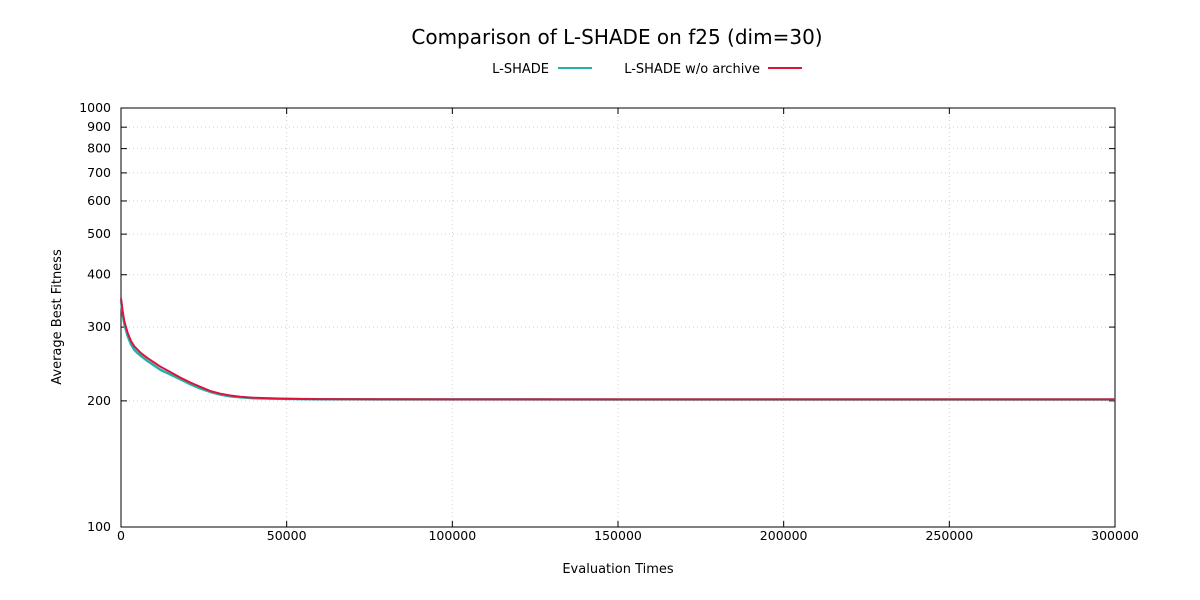  I want to click on legend: L-SHADE L-SHADE w/o archive, so click(647, 69).